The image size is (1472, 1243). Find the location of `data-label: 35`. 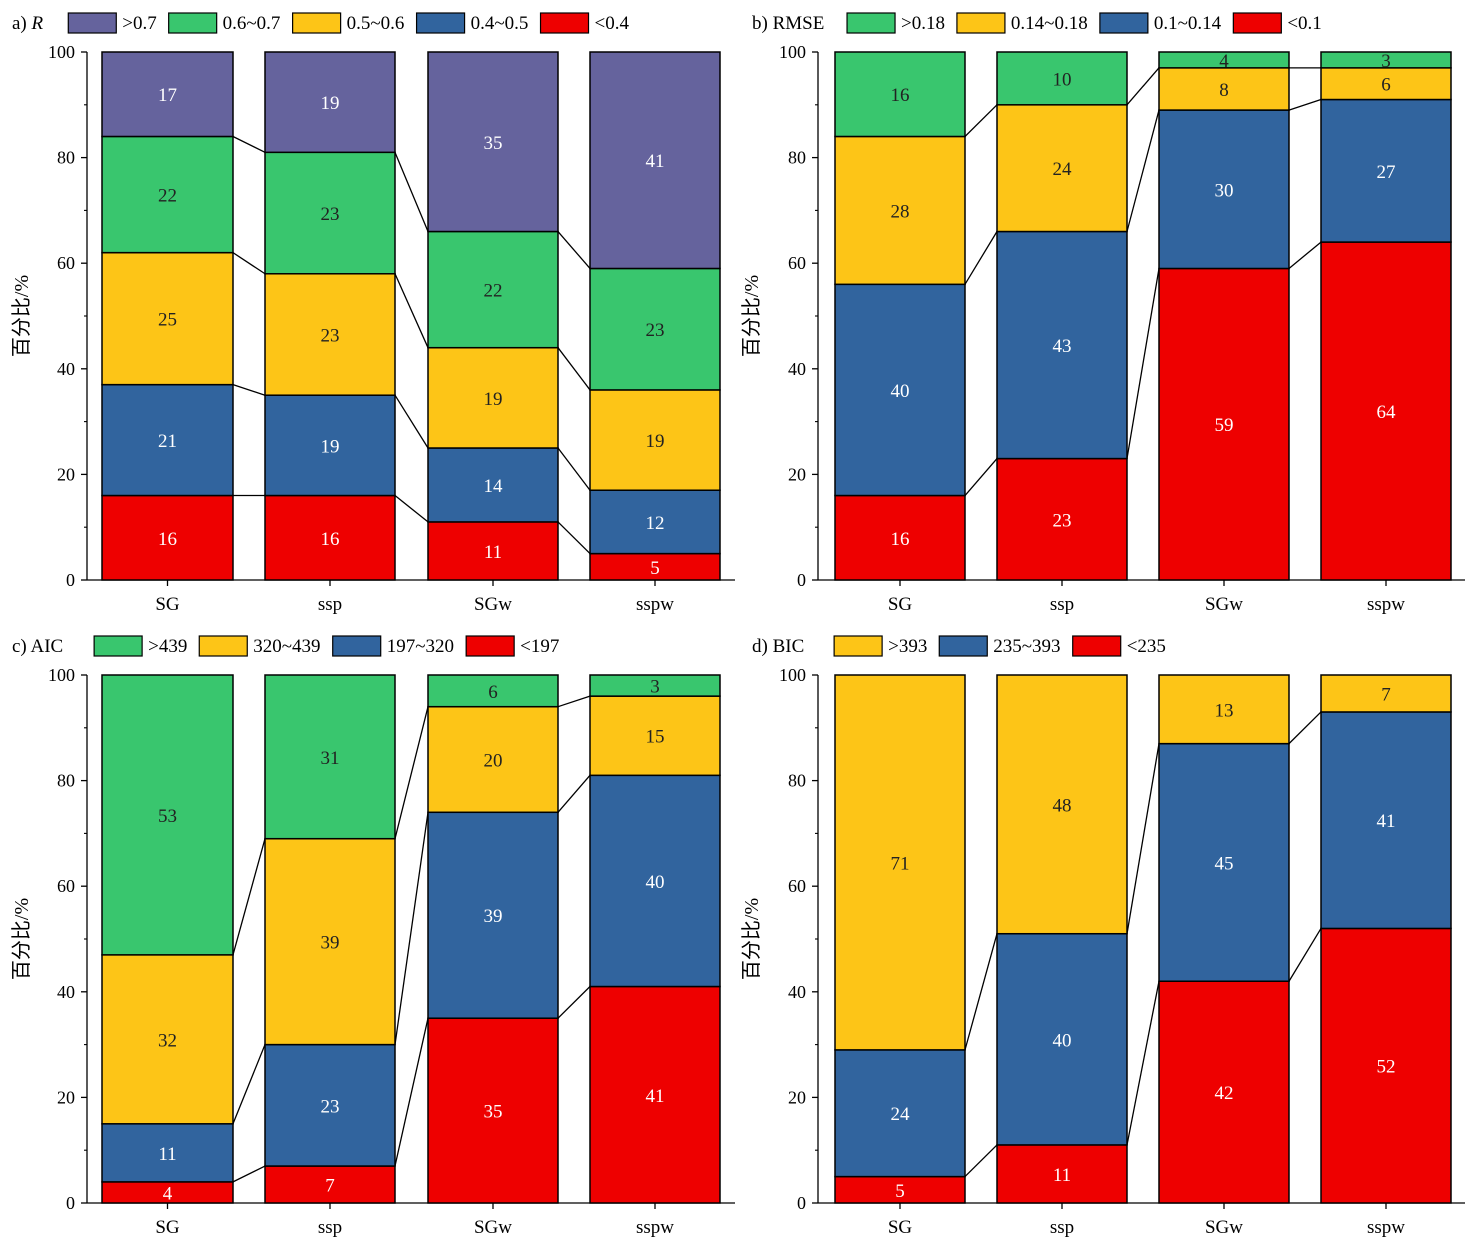

data-label: 35 is located at coordinates (493, 1112).